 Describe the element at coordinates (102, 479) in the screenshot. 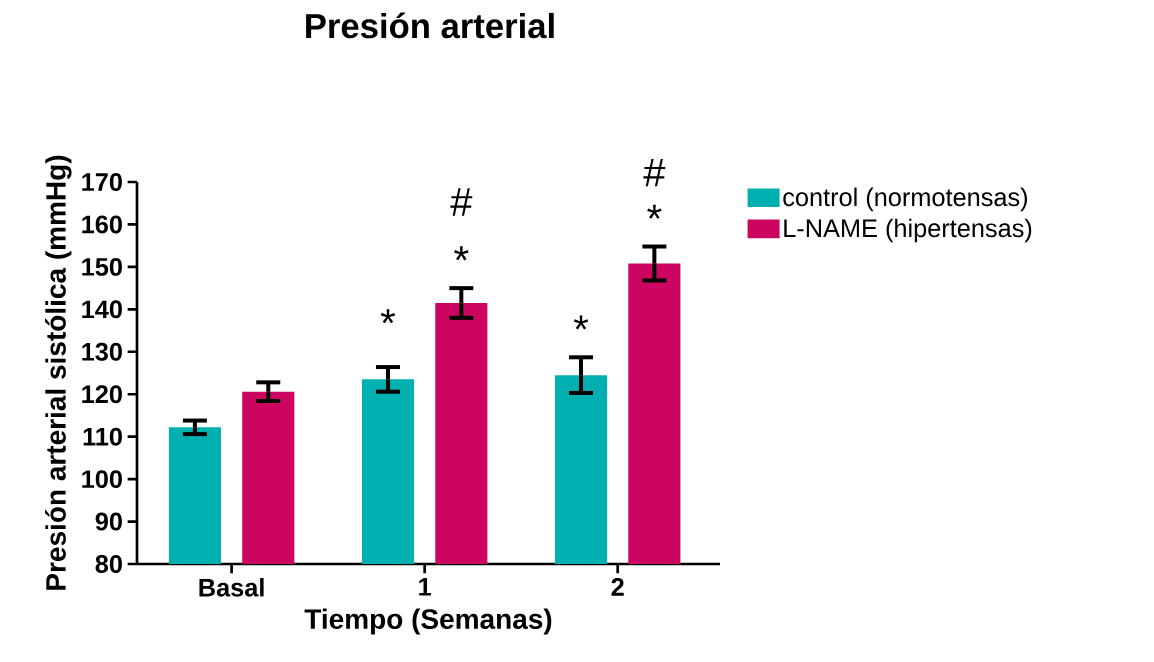

I see `y-tick-label: 100` at that location.